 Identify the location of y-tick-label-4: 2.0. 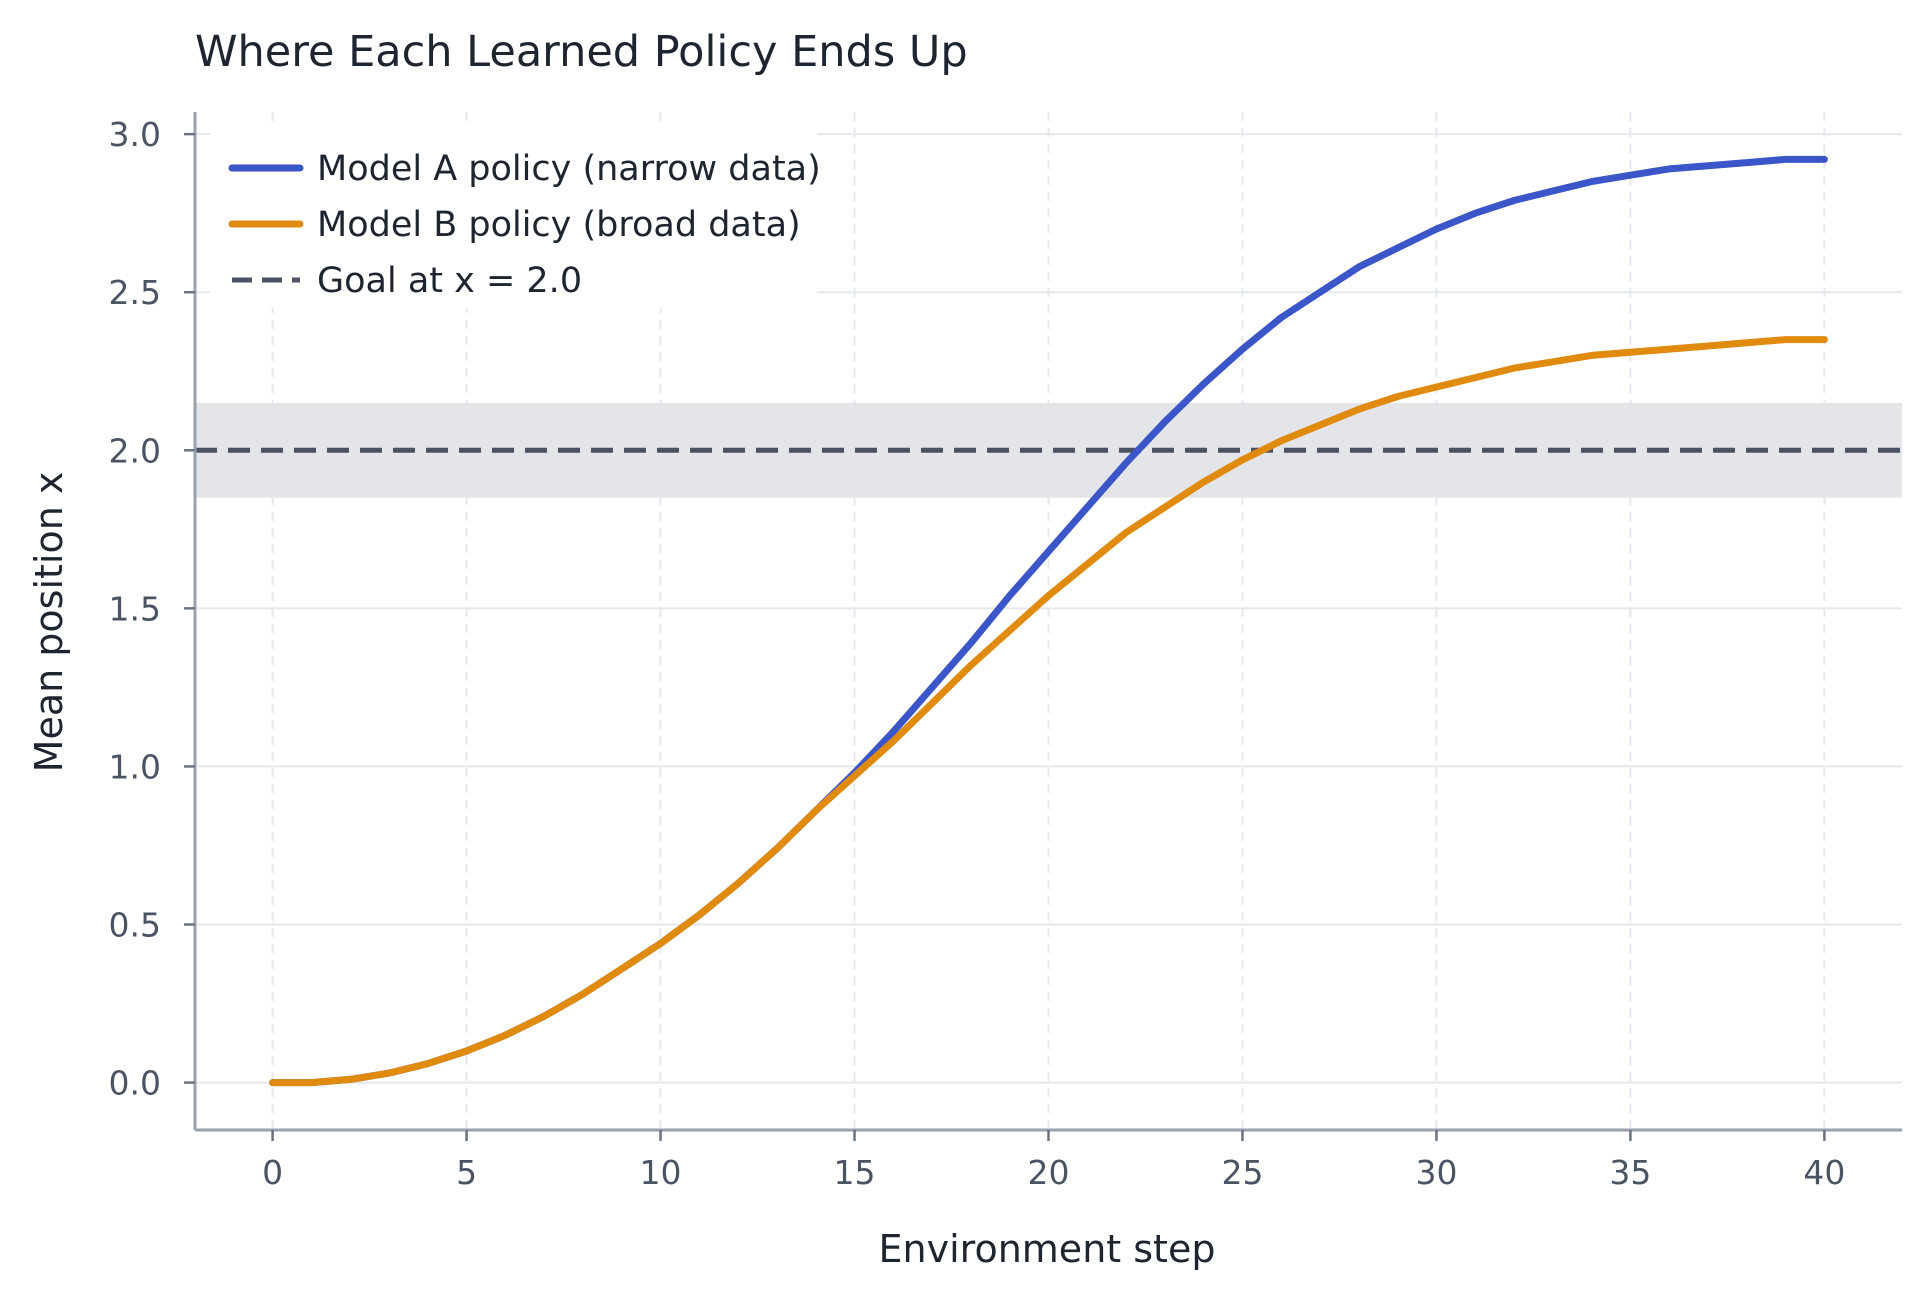
(135, 450).